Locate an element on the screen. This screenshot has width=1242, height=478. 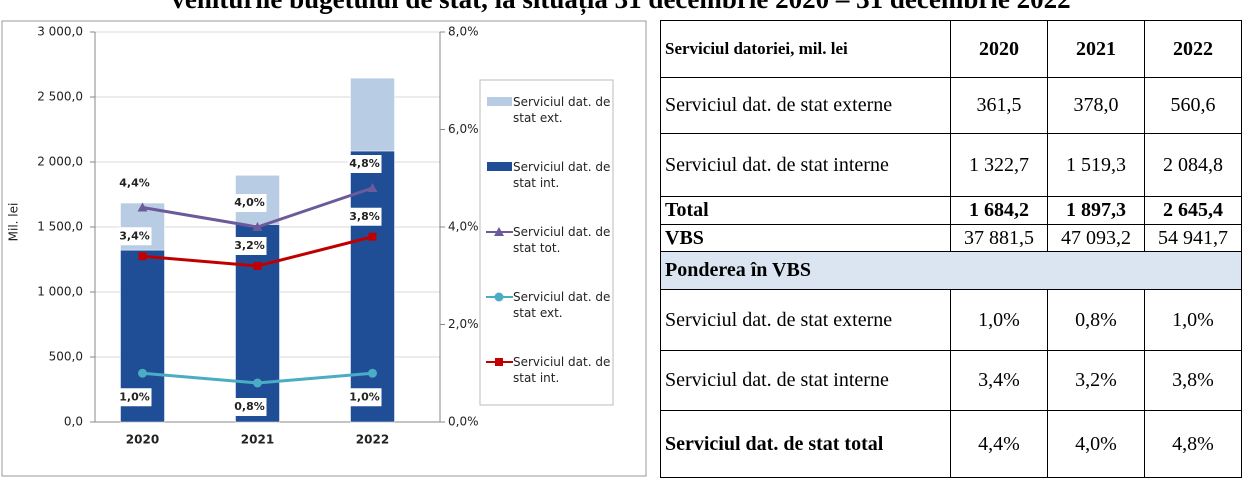
data-label: 3,4% is located at coordinates (134, 235).